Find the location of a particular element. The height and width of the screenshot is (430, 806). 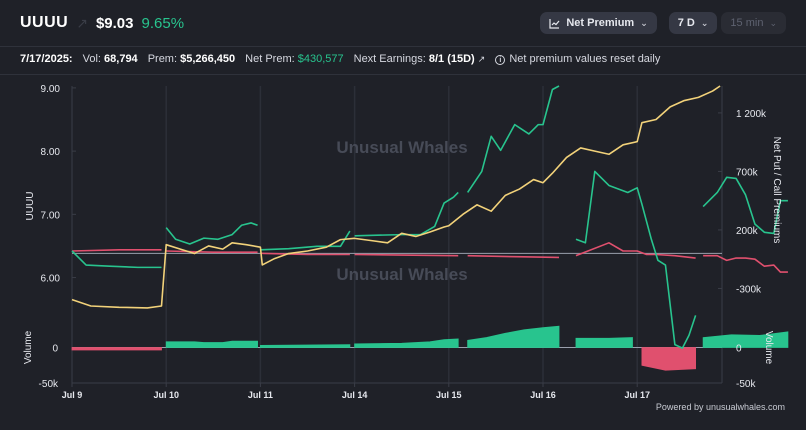

price: $9.03 is located at coordinates (114, 23).